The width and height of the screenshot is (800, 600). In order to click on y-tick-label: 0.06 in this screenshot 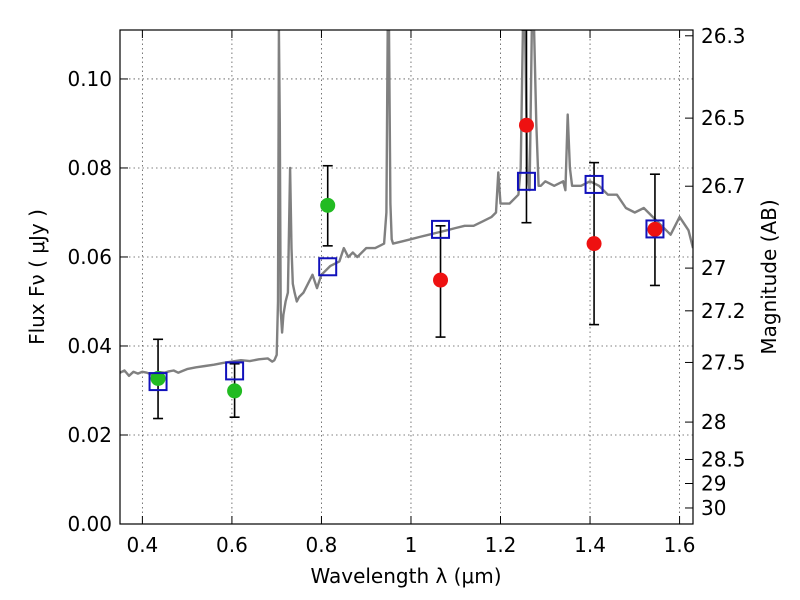, I will do `click(89, 257)`.